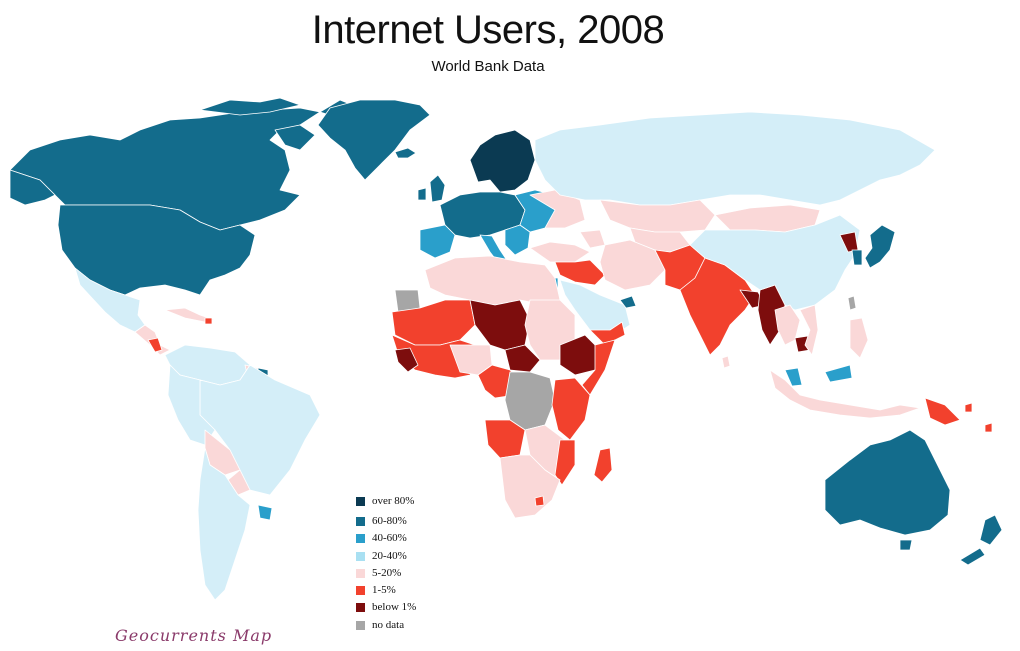  Describe the element at coordinates (505, 439) in the screenshot. I see `region-angola` at that location.